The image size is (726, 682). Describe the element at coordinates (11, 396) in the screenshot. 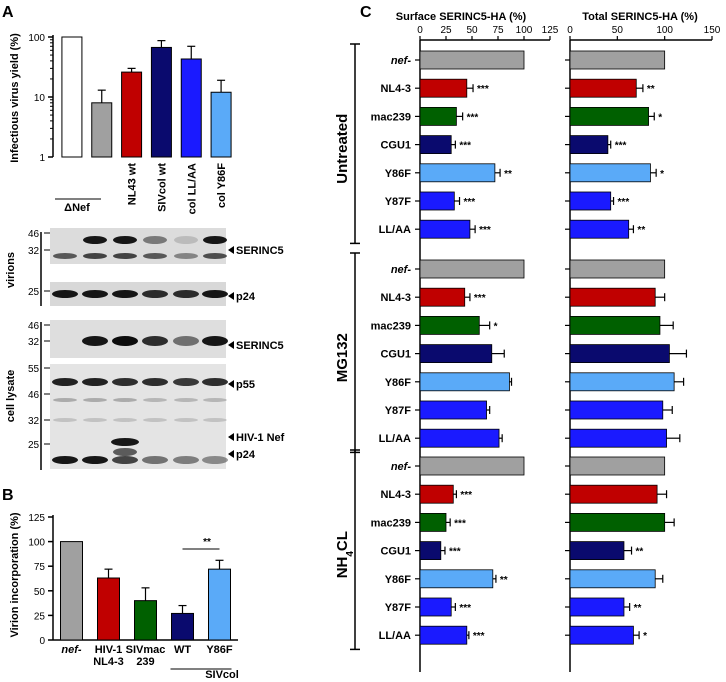

I see `lysate-label: cell lysate` at that location.